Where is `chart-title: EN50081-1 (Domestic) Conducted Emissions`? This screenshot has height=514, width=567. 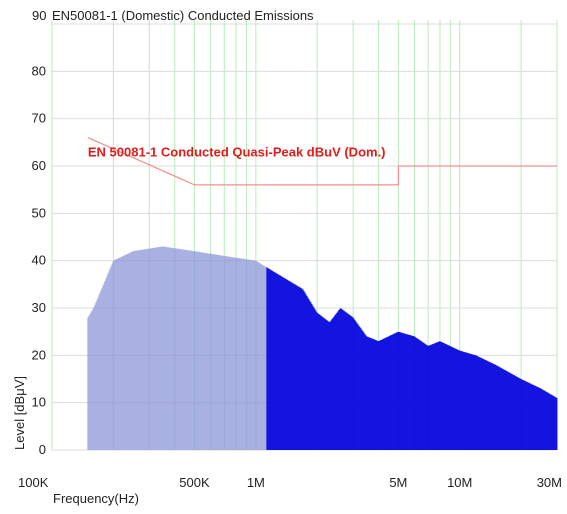
chart-title: EN50081-1 (Domestic) Conducted Emissions is located at coordinates (183, 15).